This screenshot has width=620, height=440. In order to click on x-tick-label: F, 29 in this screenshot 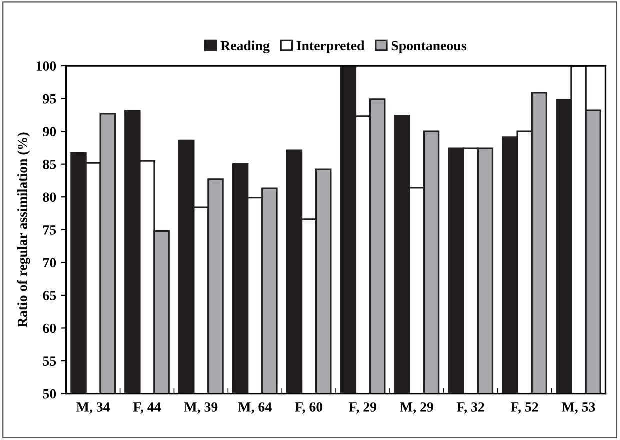, I will do `click(363, 408)`.